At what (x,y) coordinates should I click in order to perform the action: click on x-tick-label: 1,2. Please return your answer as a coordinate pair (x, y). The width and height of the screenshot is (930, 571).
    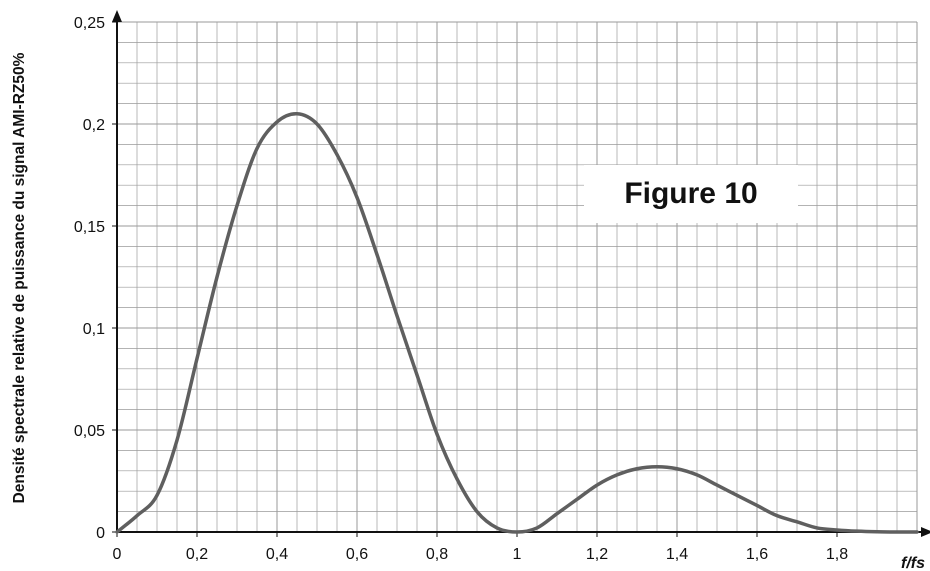
    Looking at the image, I should click on (597, 554).